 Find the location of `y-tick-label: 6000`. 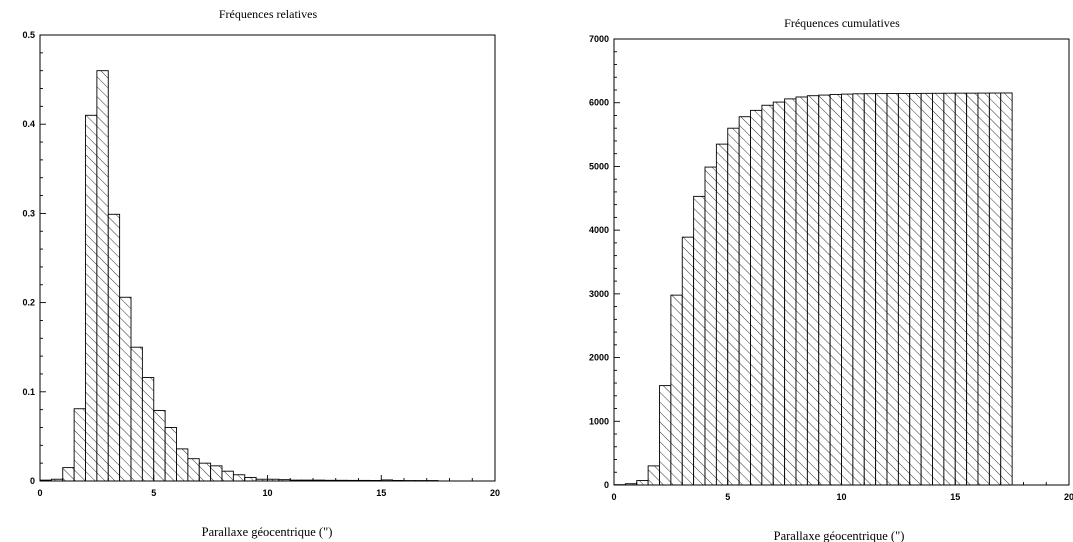

y-tick-label: 6000 is located at coordinates (599, 103).